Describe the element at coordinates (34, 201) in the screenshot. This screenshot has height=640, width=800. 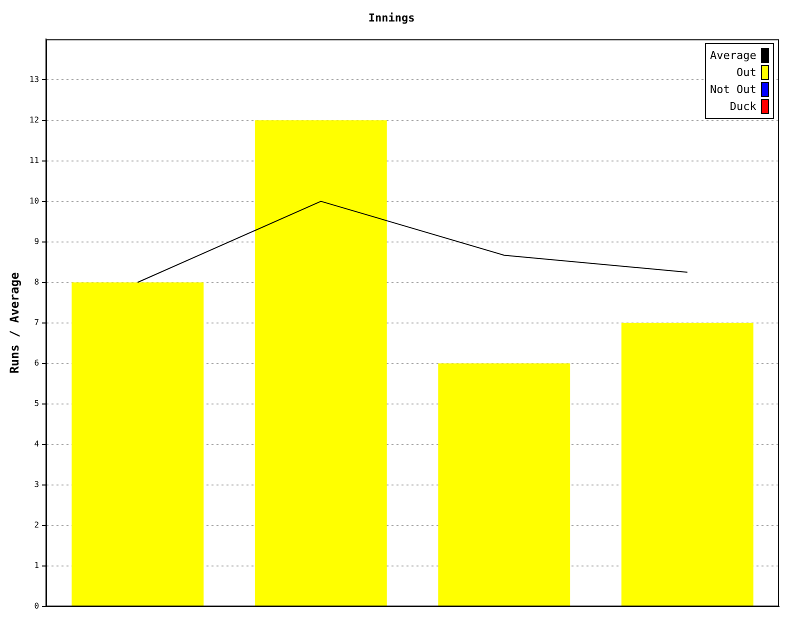
I see `y-tick-label: 10` at that location.